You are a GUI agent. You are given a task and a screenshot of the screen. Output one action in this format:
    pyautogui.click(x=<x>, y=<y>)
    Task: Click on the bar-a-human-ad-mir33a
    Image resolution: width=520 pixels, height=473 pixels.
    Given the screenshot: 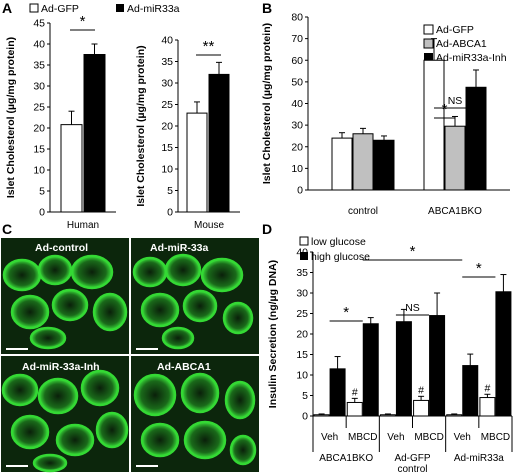 What is the action you would take?
    pyautogui.click(x=94, y=133)
    